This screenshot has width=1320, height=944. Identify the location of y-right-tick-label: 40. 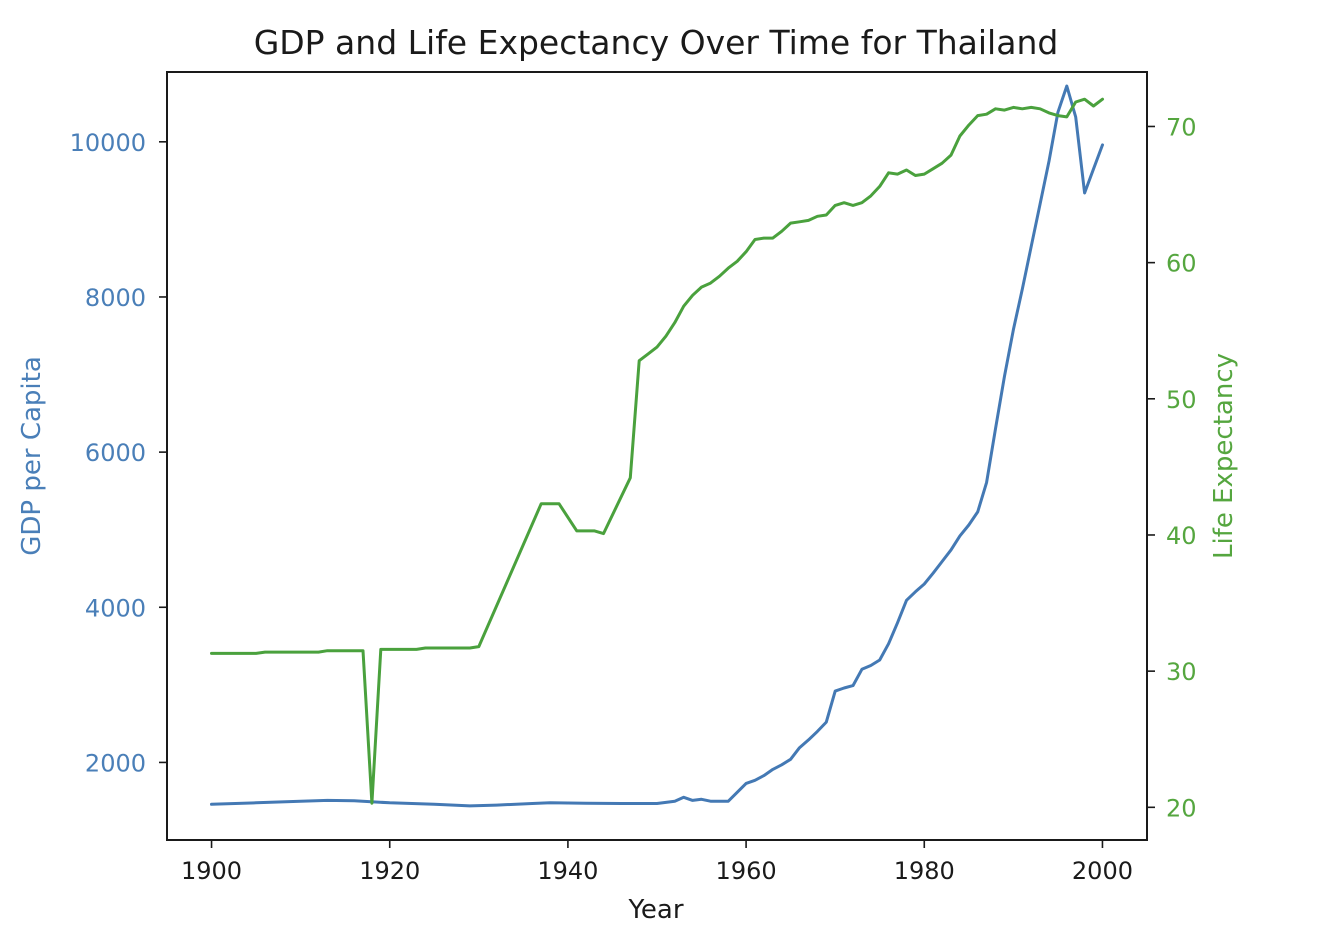
(1181, 536).